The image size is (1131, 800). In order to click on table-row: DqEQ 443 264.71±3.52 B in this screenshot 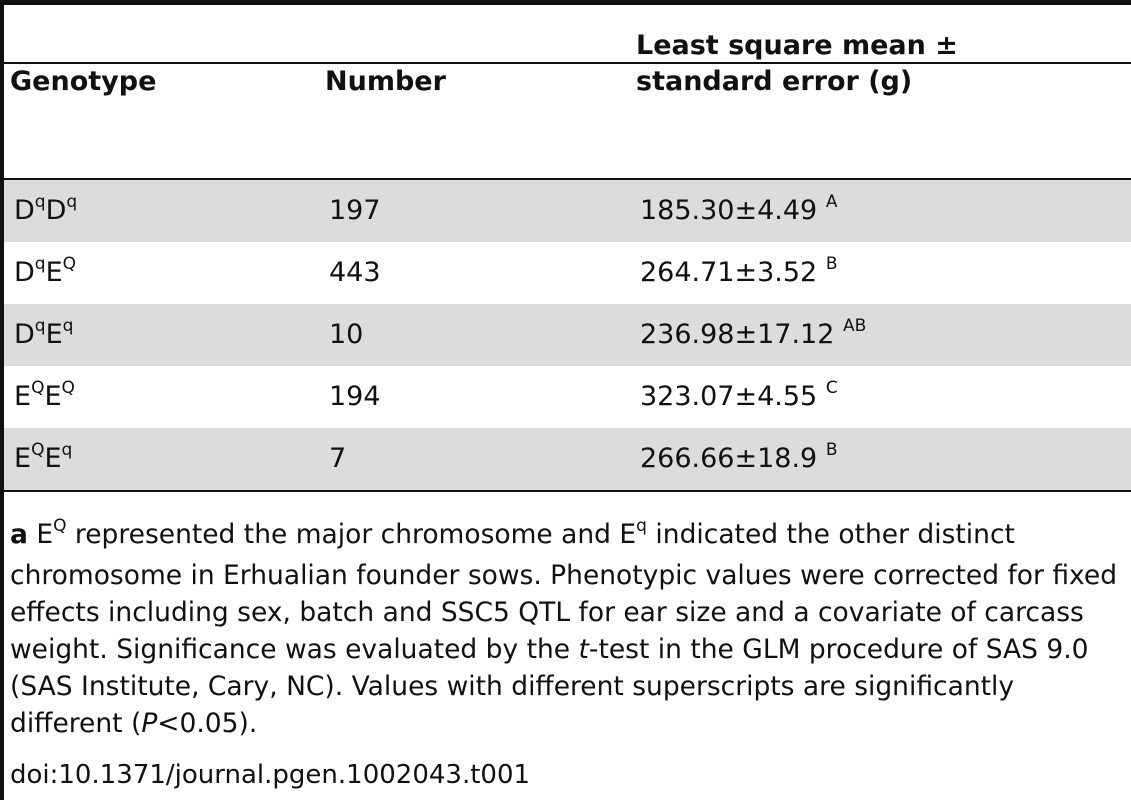, I will do `click(567, 273)`.